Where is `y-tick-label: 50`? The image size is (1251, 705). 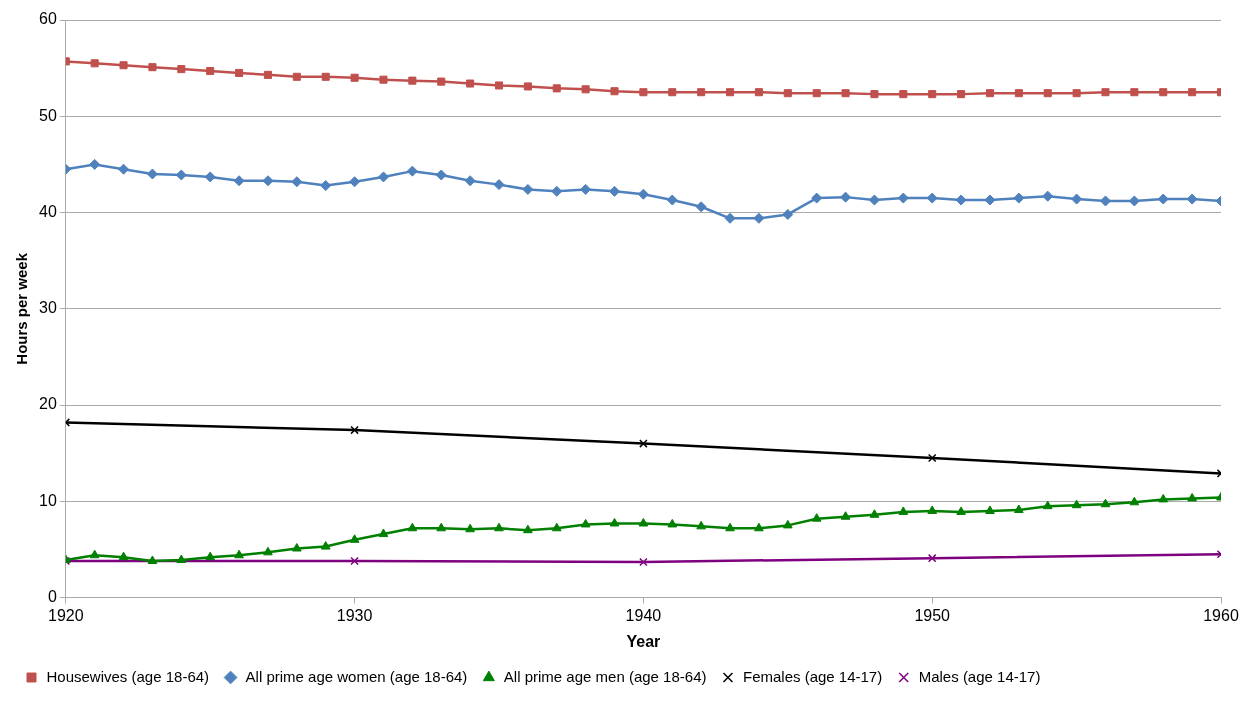
y-tick-label: 50 is located at coordinates (48, 115).